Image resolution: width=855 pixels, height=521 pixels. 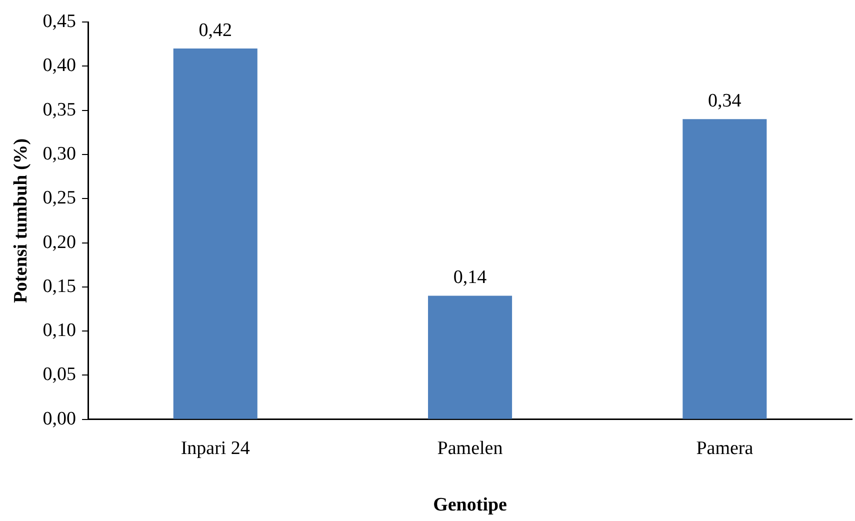 I want to click on y-tick-label: 0,20, so click(x=59, y=242).